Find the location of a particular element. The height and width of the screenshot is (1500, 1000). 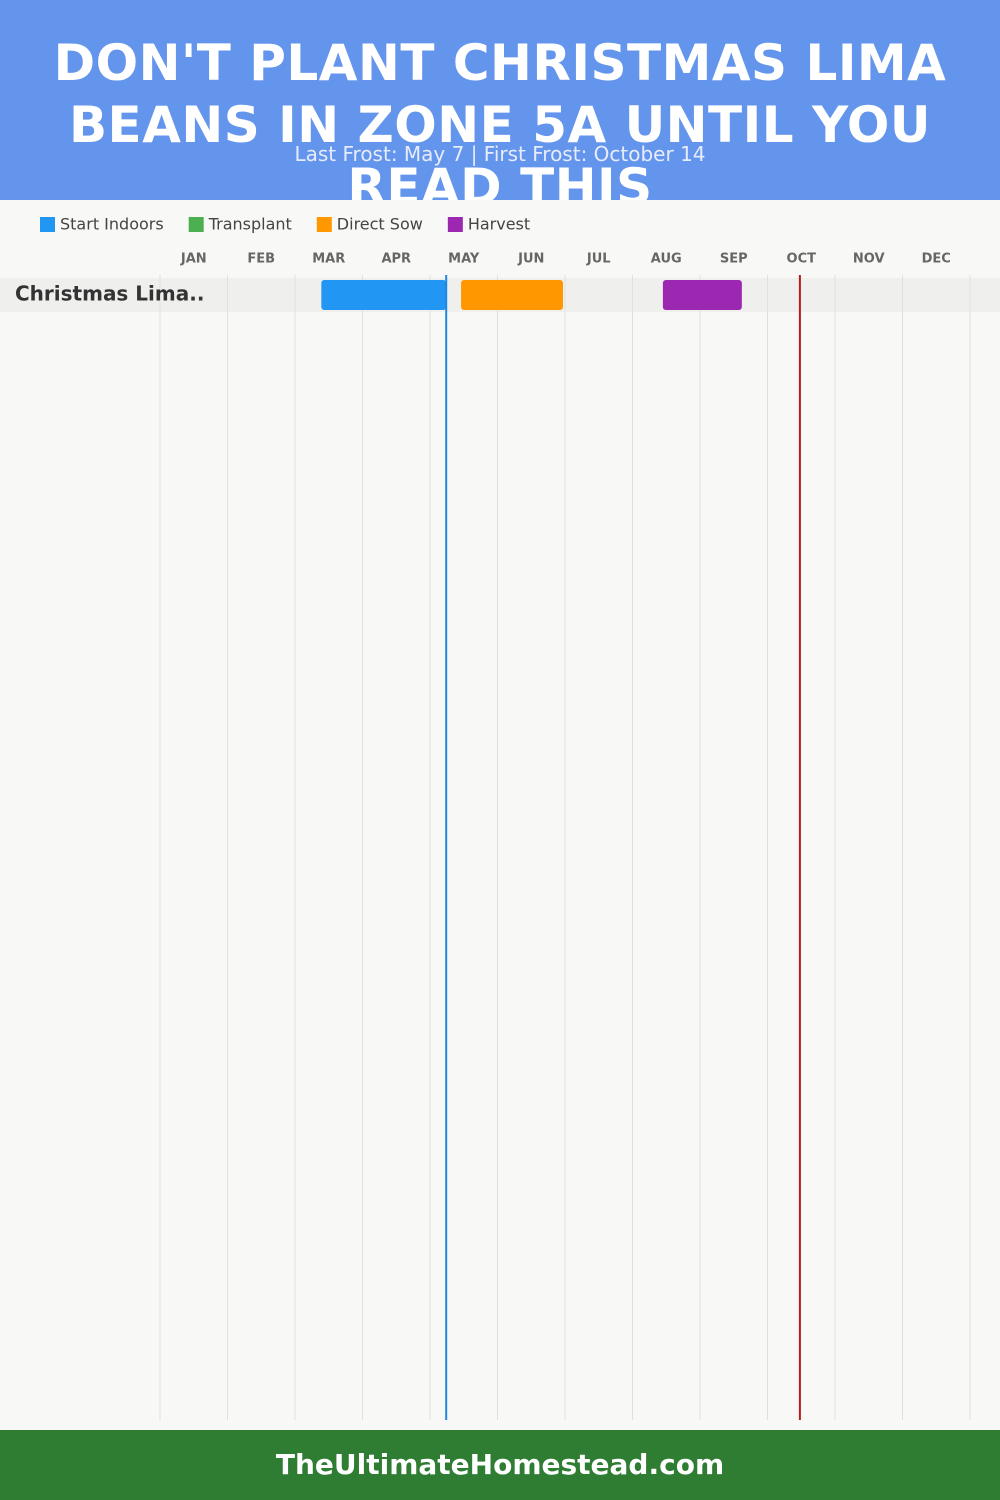

x-tick-label: NOV is located at coordinates (869, 259).